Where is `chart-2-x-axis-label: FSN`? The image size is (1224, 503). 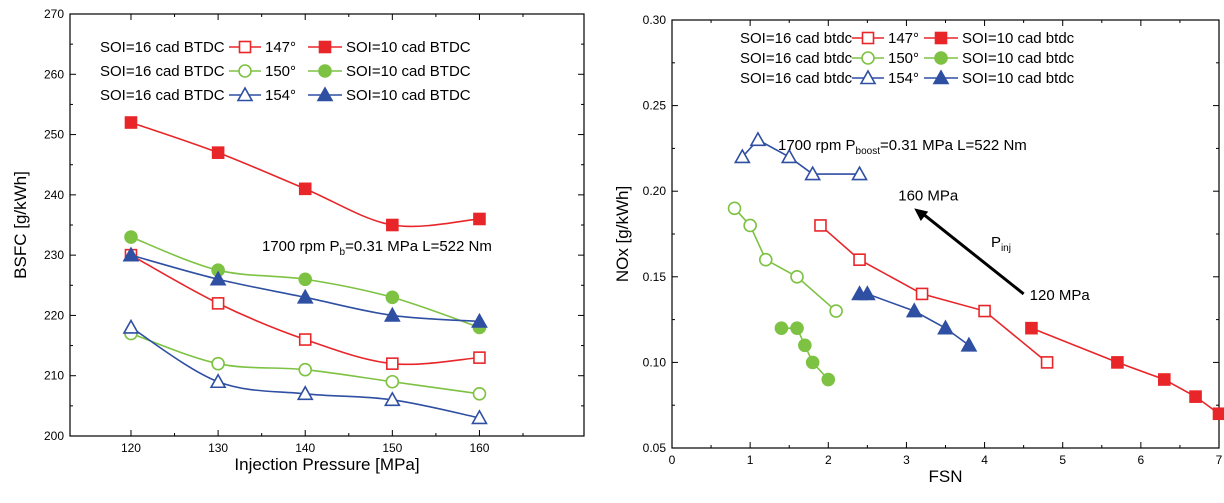
chart-2-x-axis-label: FSN is located at coordinates (946, 476).